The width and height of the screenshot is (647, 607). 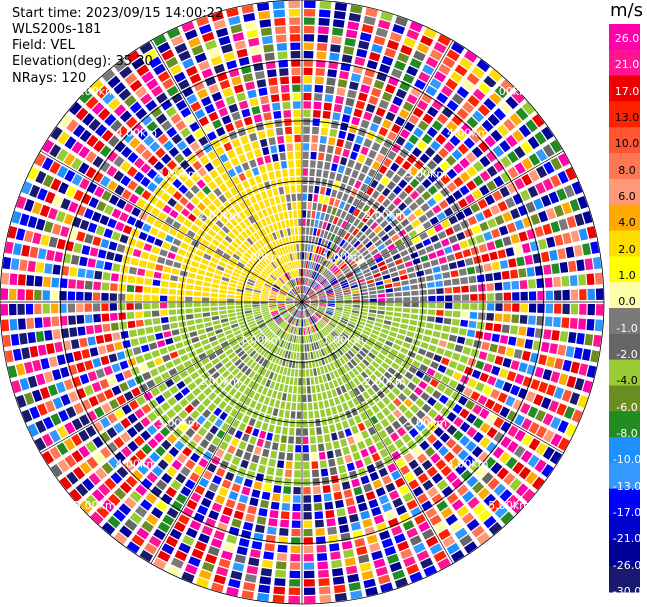 What do you see at coordinates (627, 302) in the screenshot?
I see `colorbar-tick-label: 0.0` at bounding box center [627, 302].